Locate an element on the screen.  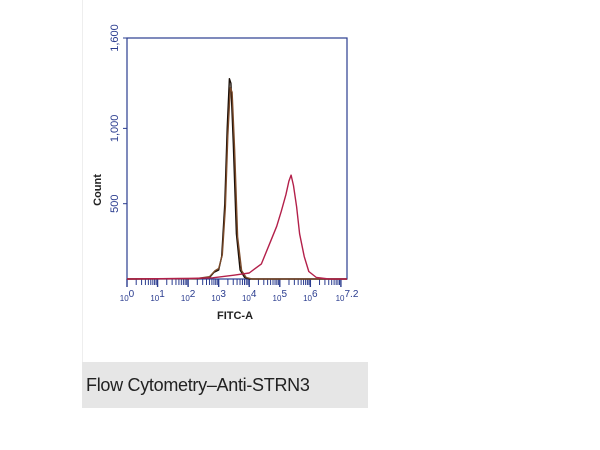
x-tick-label: 10⁴ is located at coordinates (249, 296).